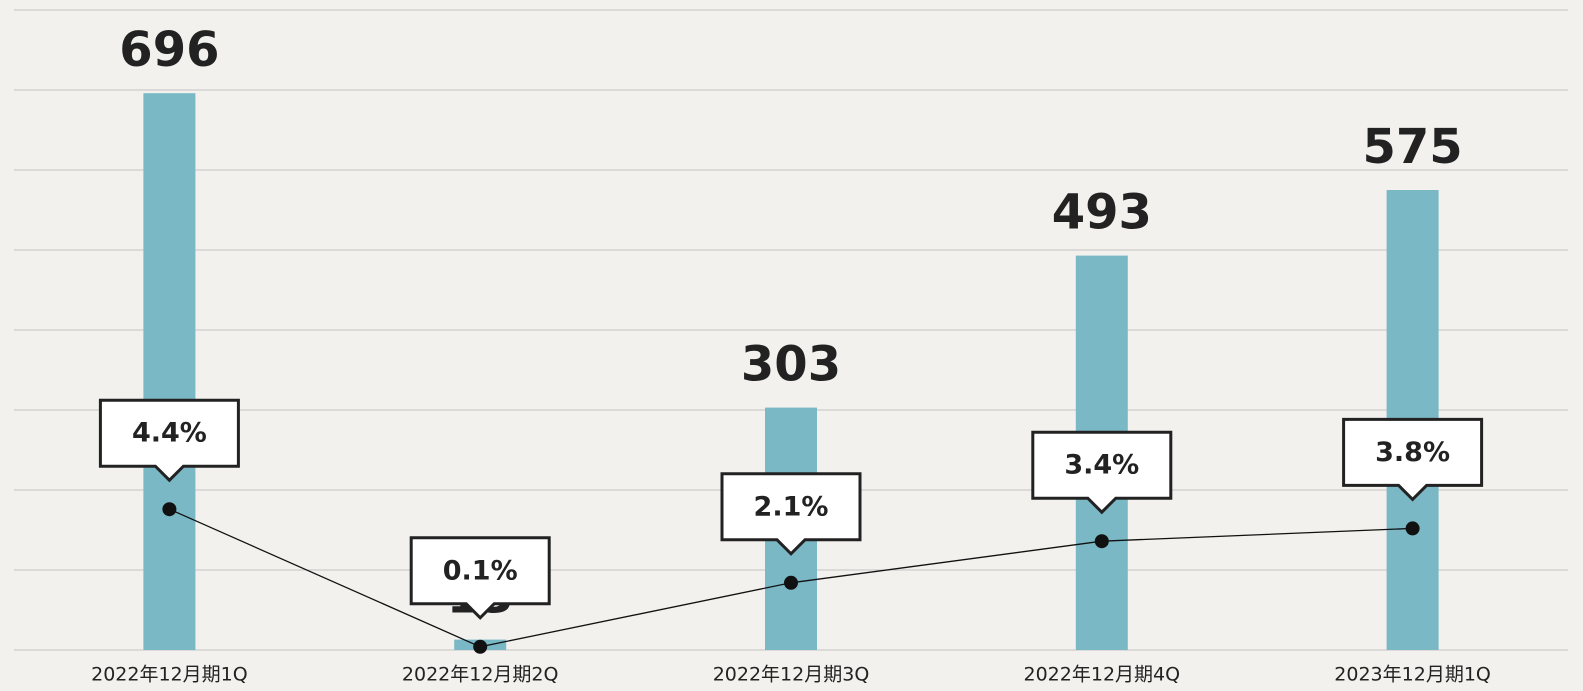  What do you see at coordinates (169, 371) in the screenshot?
I see `bar` at bounding box center [169, 371].